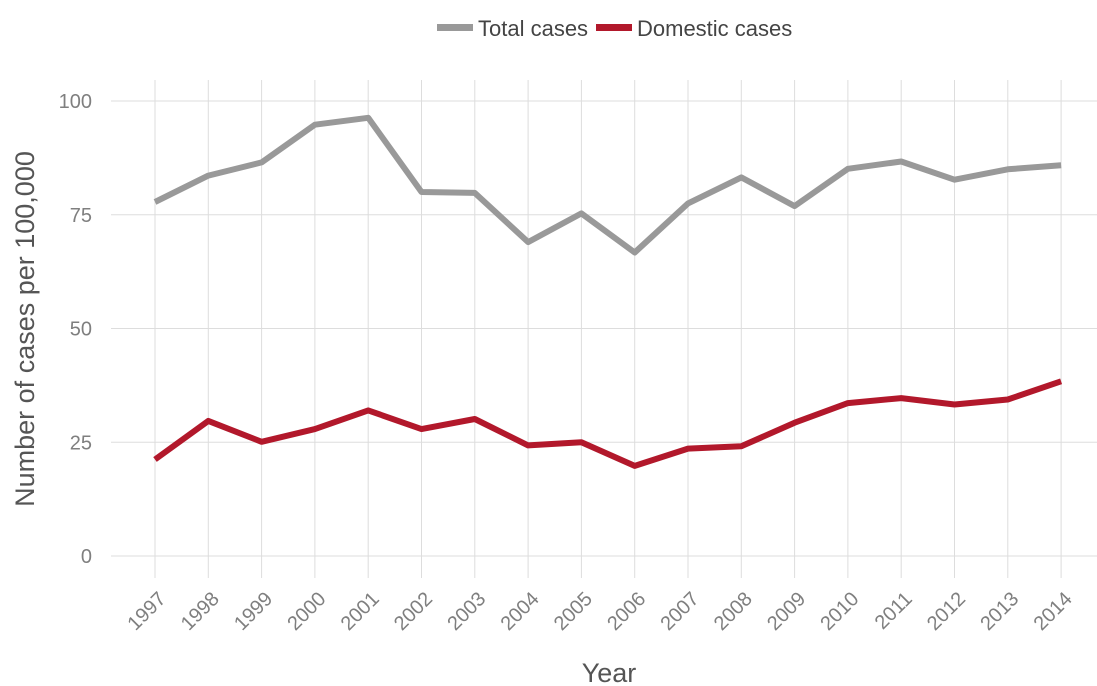  What do you see at coordinates (306, 611) in the screenshot?
I see `x-tick-label: 2000` at bounding box center [306, 611].